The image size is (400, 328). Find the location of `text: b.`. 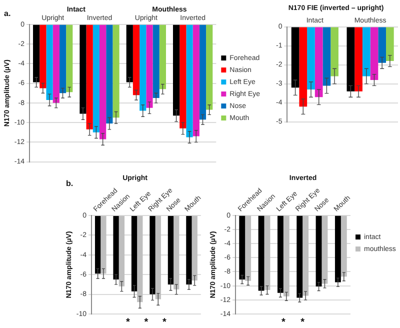

text: b. is located at coordinates (70, 183).